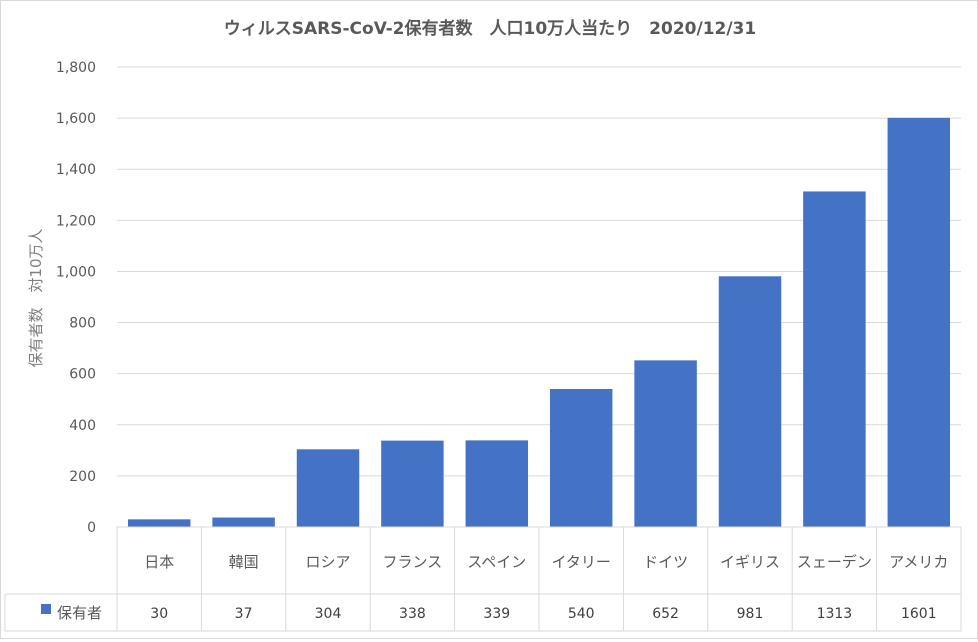 This screenshot has width=978, height=642. Describe the element at coordinates (490, 28) in the screenshot. I see `chart-title: ウィルスSARS-CoV-2保有者数 人口10万人当たり 2020/12/31` at that location.